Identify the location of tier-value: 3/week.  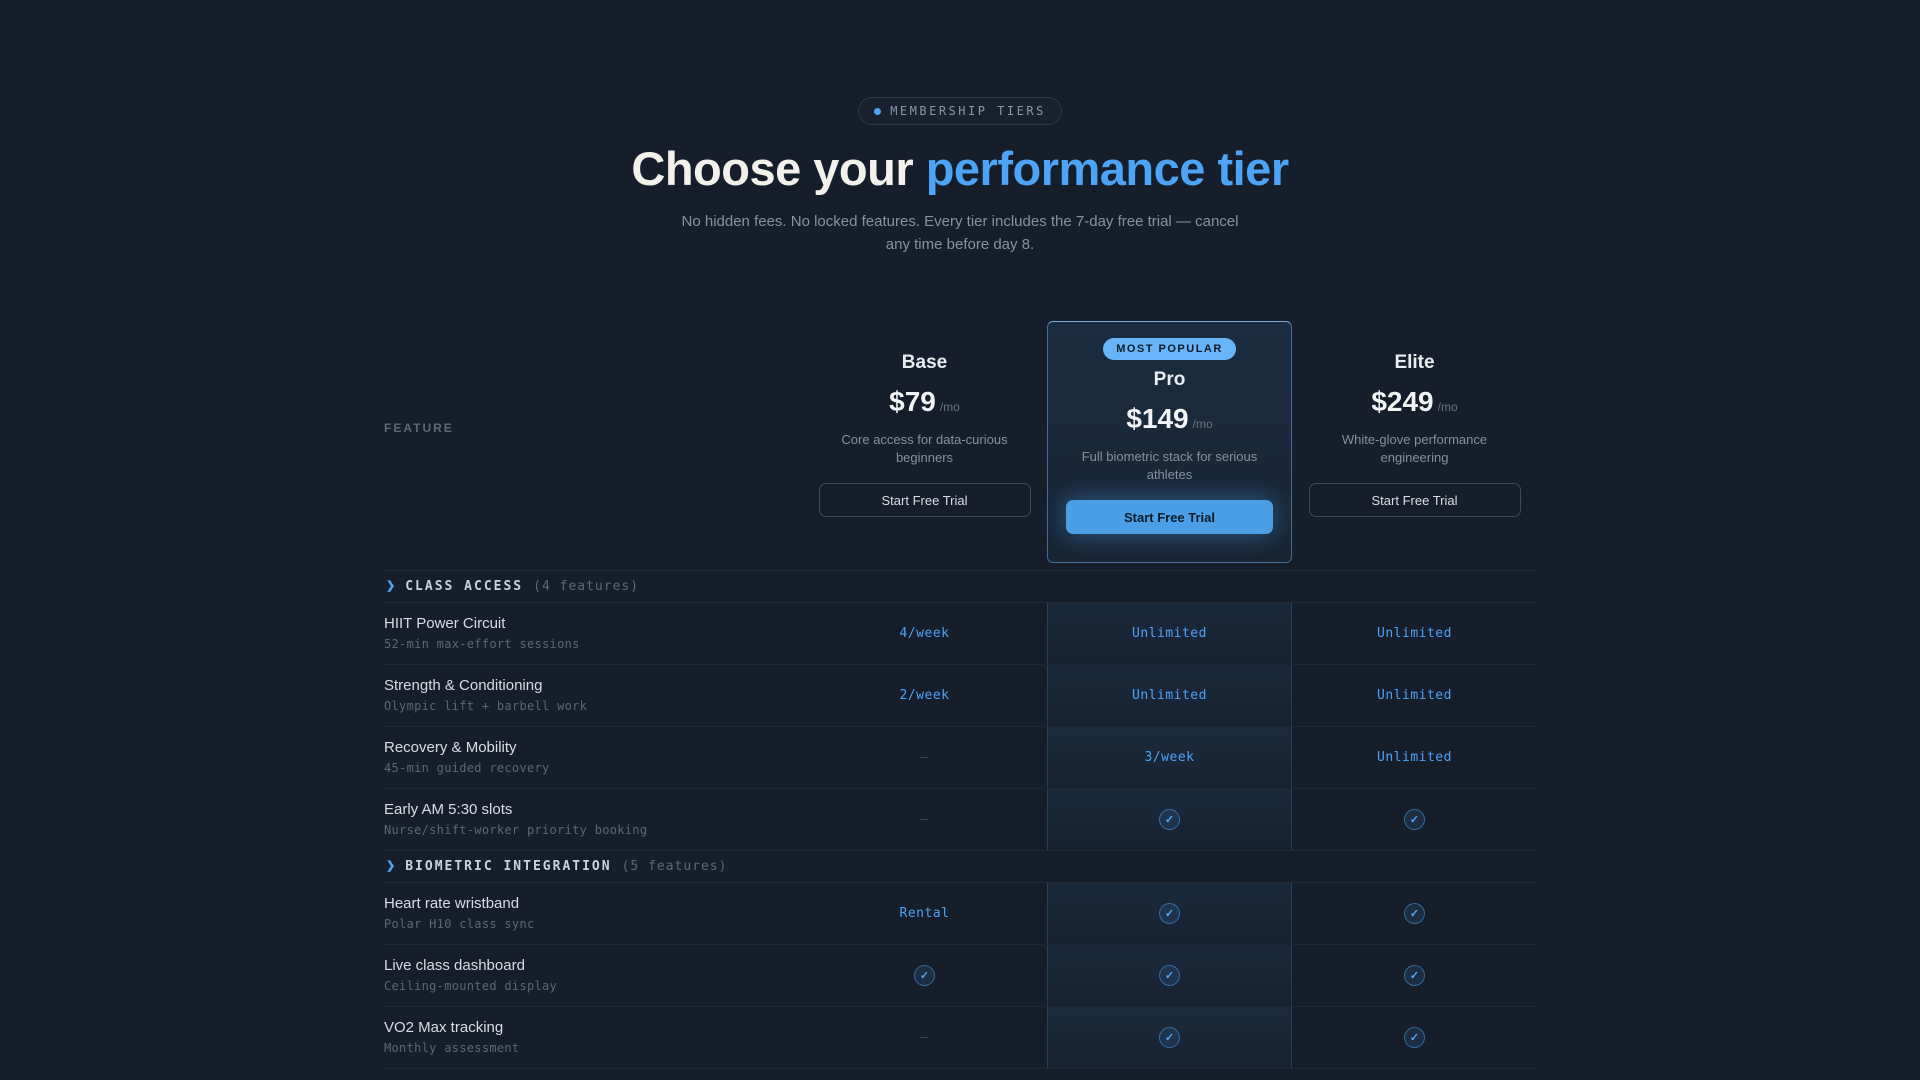
(1169, 758).